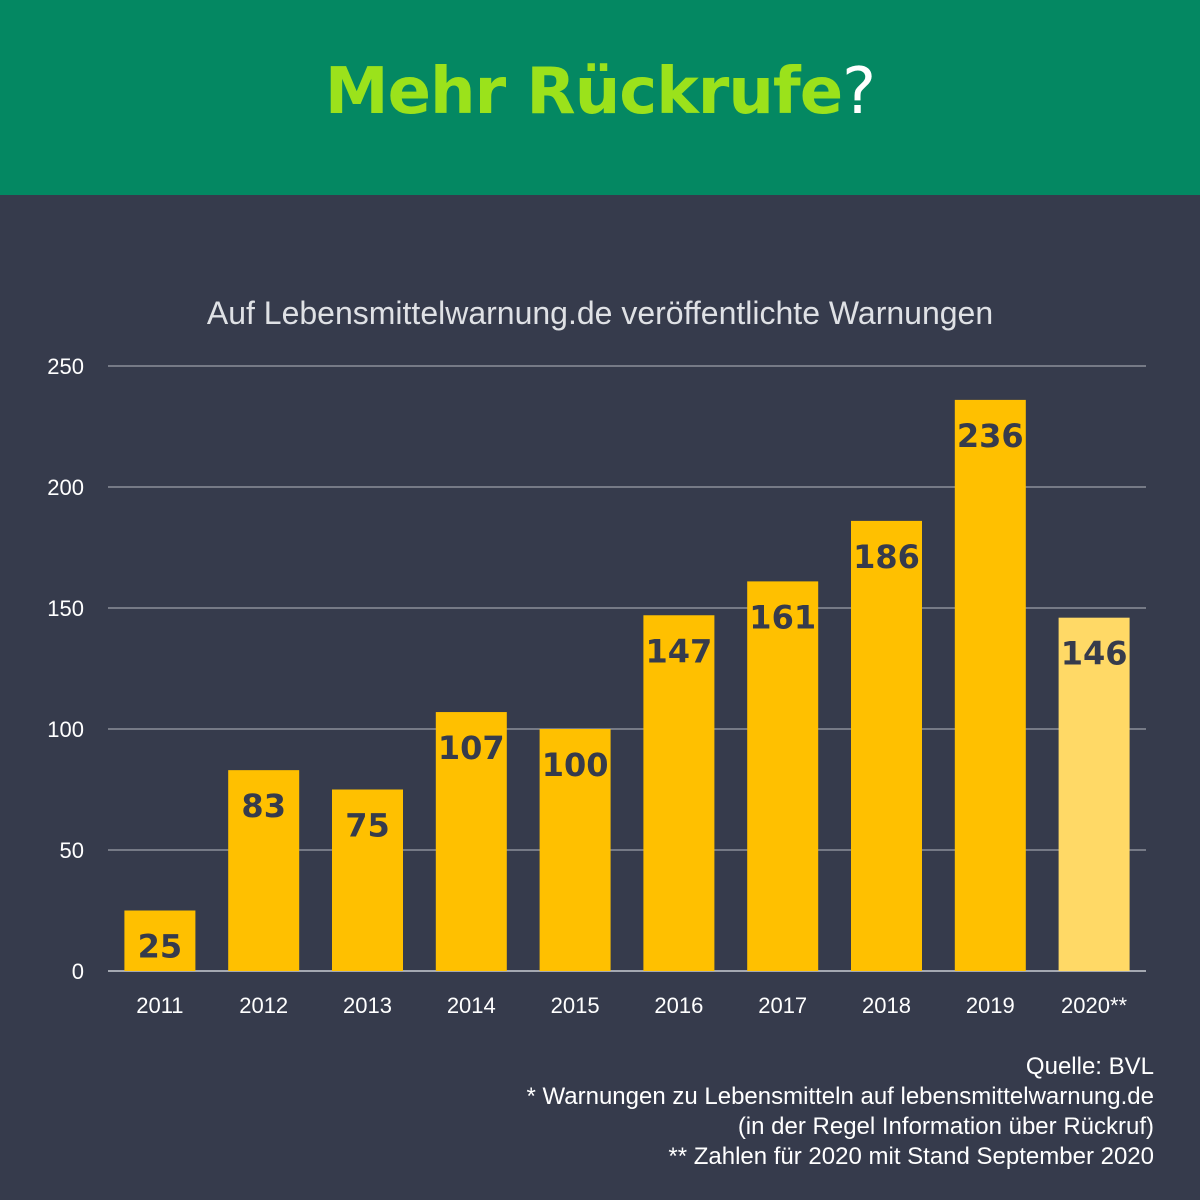  Describe the element at coordinates (65, 608) in the screenshot. I see `y-tick-label: 150` at that location.